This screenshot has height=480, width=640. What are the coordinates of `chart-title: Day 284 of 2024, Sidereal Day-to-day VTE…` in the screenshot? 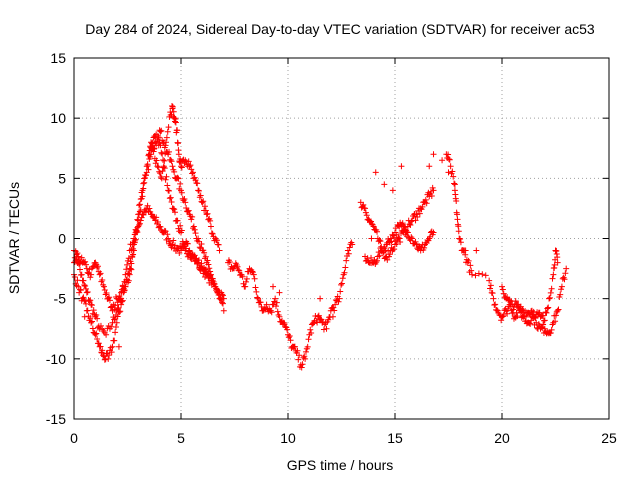 It's located at (340, 29).